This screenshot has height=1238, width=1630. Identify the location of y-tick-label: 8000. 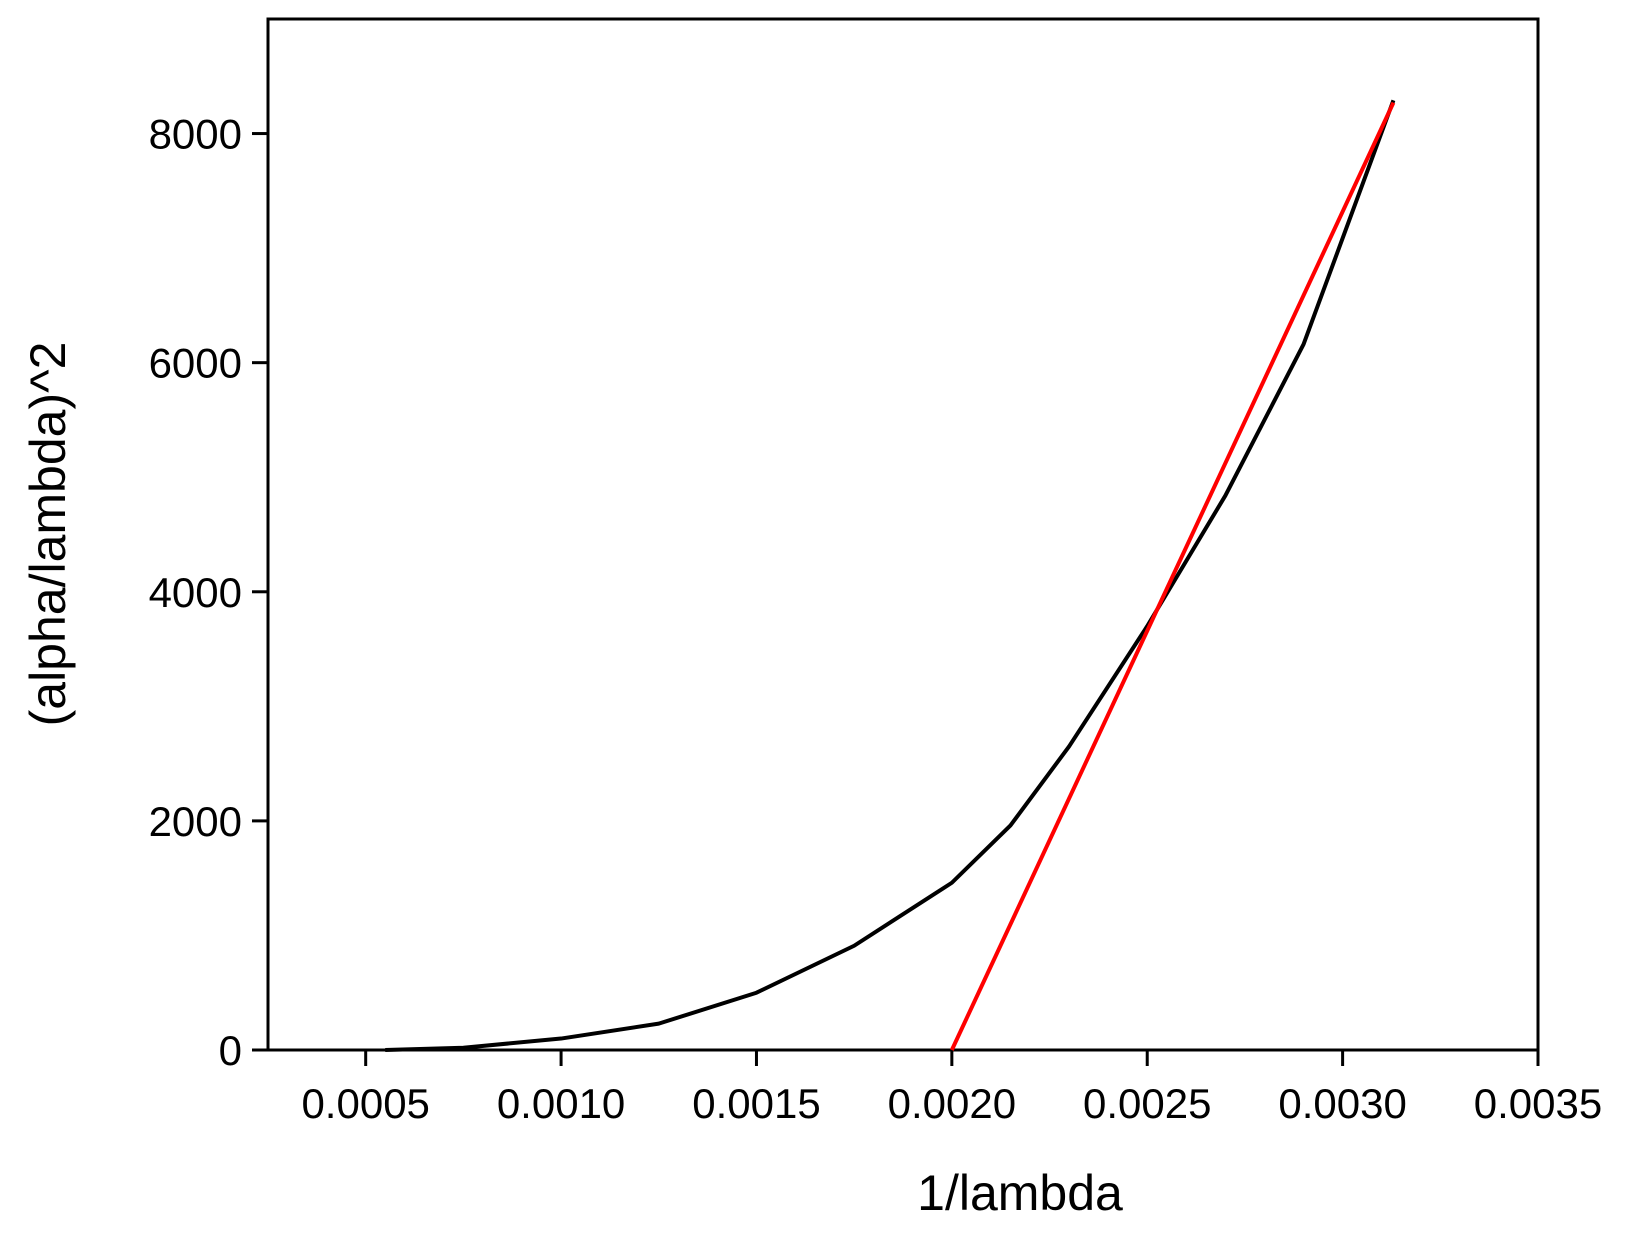
(195, 134).